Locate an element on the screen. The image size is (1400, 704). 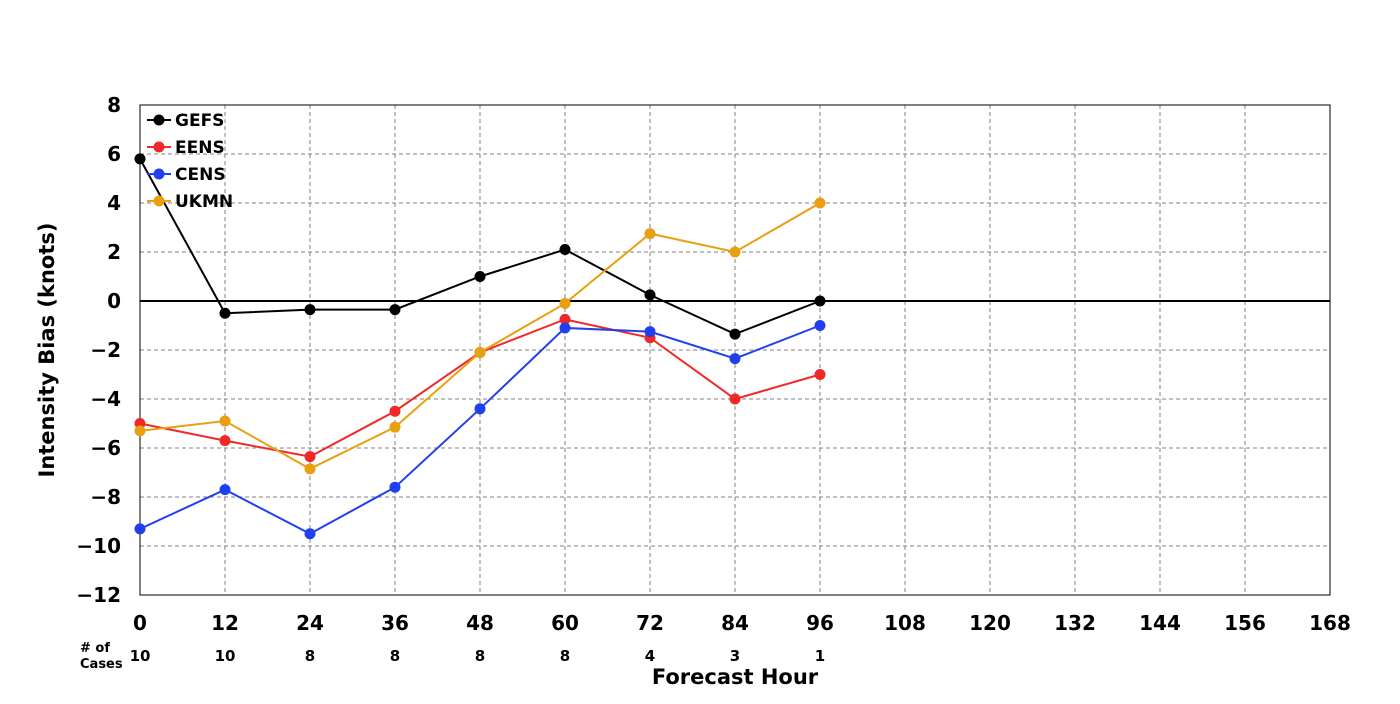
legend-item-gefs: GEFS is located at coordinates (185, 121).